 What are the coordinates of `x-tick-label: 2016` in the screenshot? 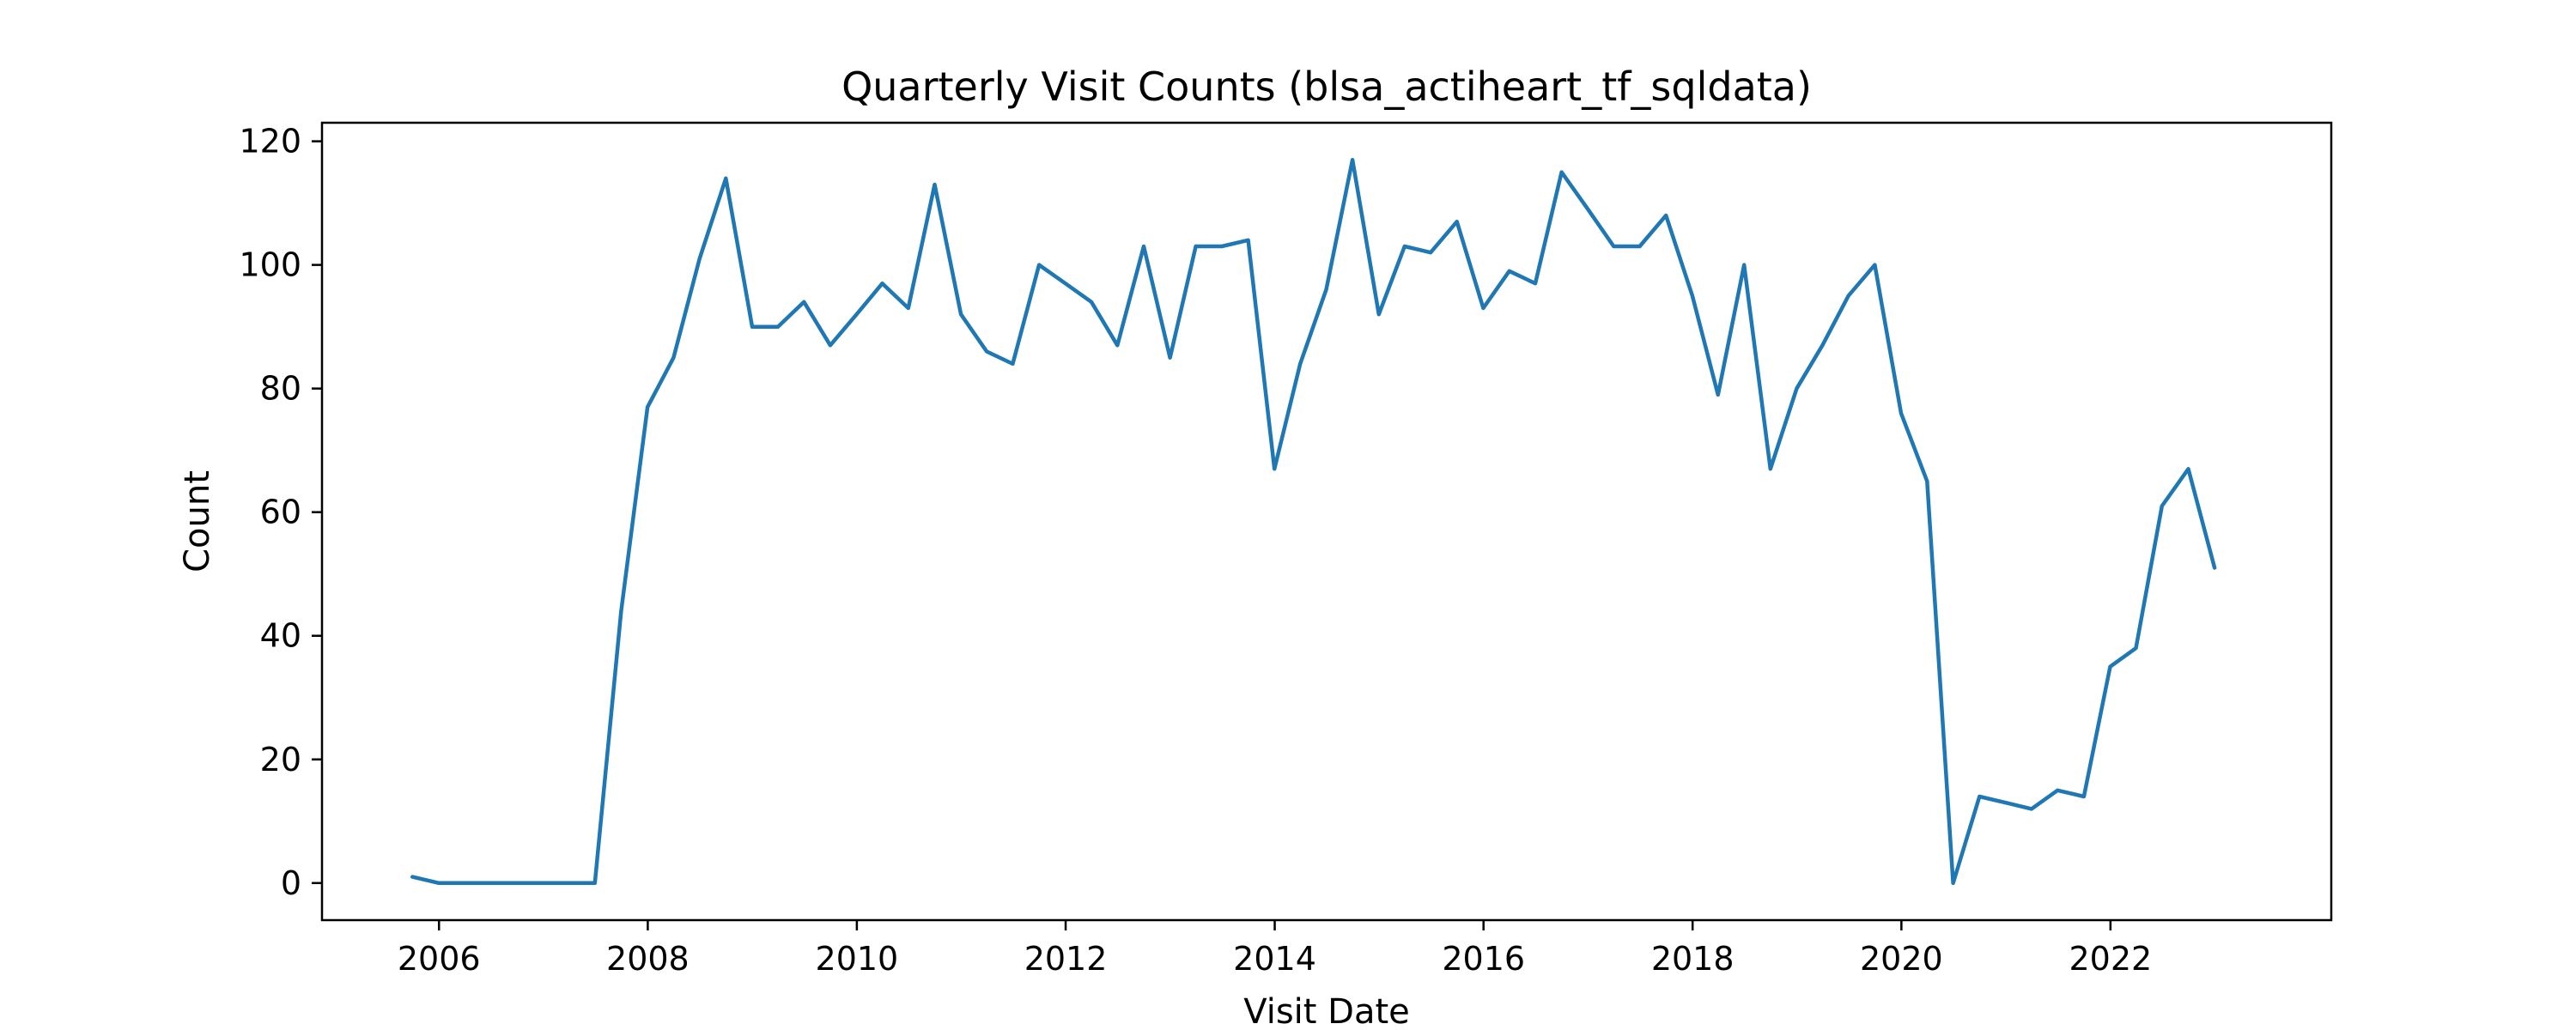 It's located at (1484, 959).